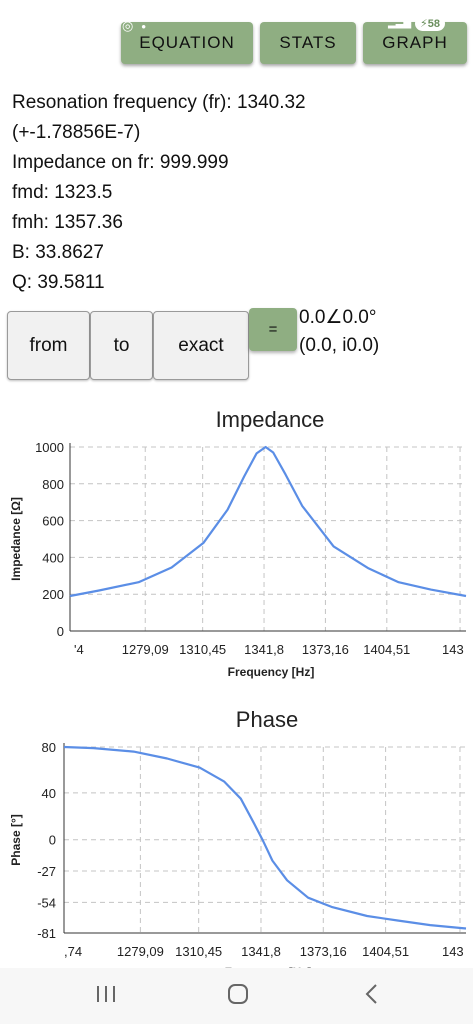  What do you see at coordinates (201, 345) in the screenshot?
I see `exact-button: exact` at bounding box center [201, 345].